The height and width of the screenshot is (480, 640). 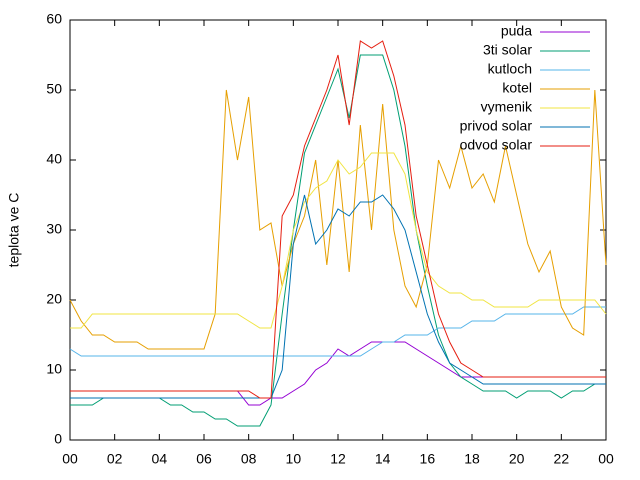 What do you see at coordinates (517, 459) in the screenshot?
I see `x-tick-label: 20` at bounding box center [517, 459].